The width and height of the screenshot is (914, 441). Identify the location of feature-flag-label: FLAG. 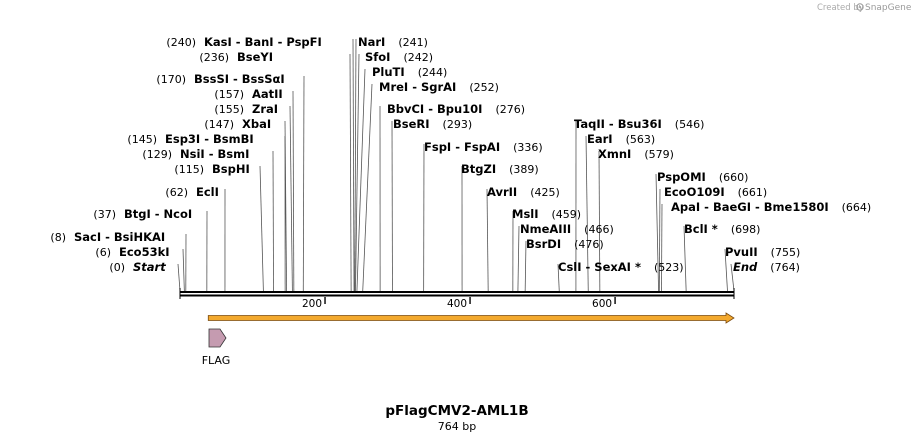
(216, 360).